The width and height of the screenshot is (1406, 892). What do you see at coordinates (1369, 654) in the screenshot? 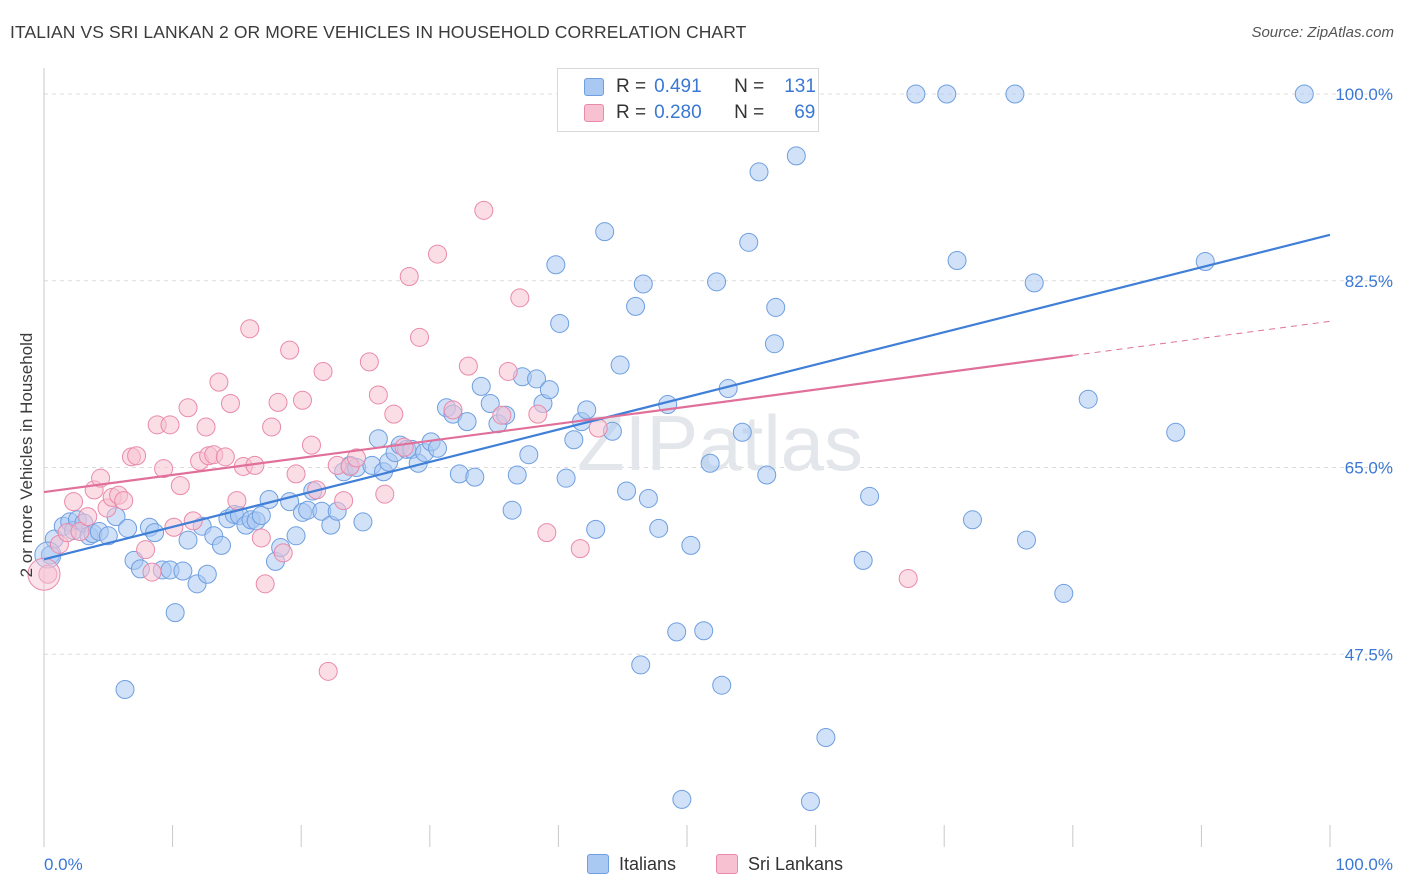
I see `y-tick-label: 47.5%` at bounding box center [1369, 654].